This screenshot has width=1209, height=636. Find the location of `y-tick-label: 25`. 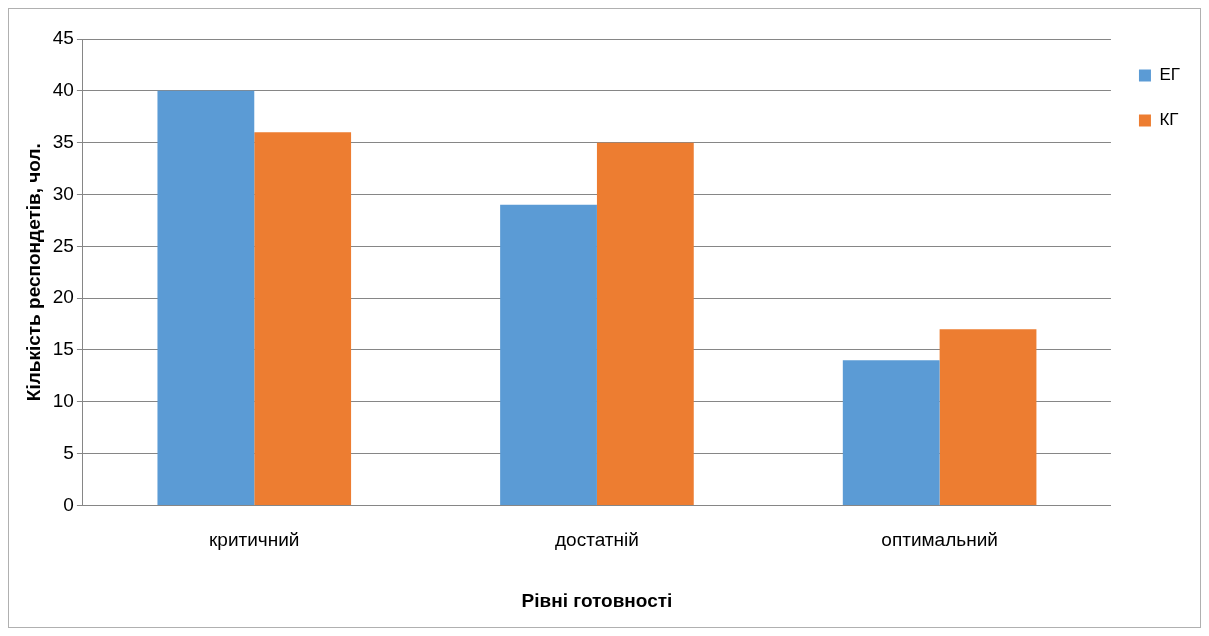

y-tick-label: 25 is located at coordinates (63, 245).